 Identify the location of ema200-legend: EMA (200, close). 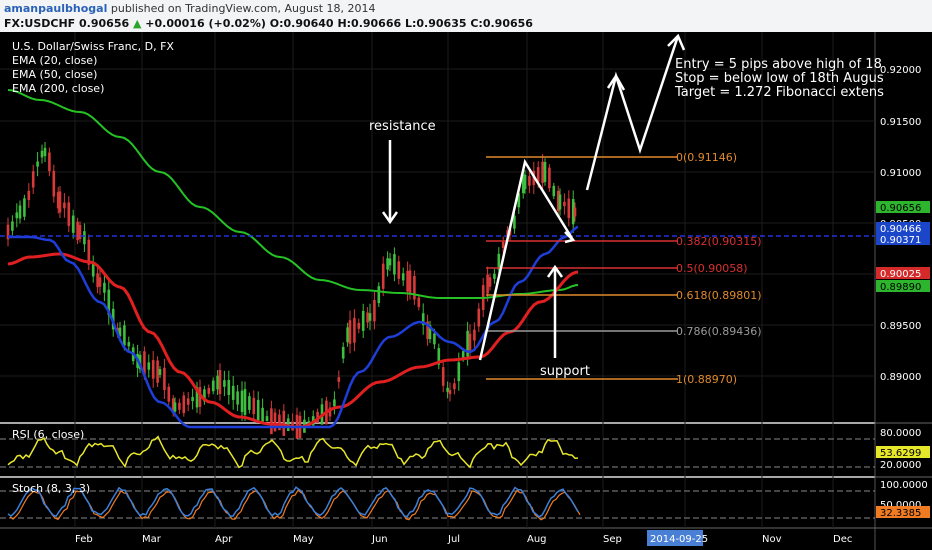
(58, 88).